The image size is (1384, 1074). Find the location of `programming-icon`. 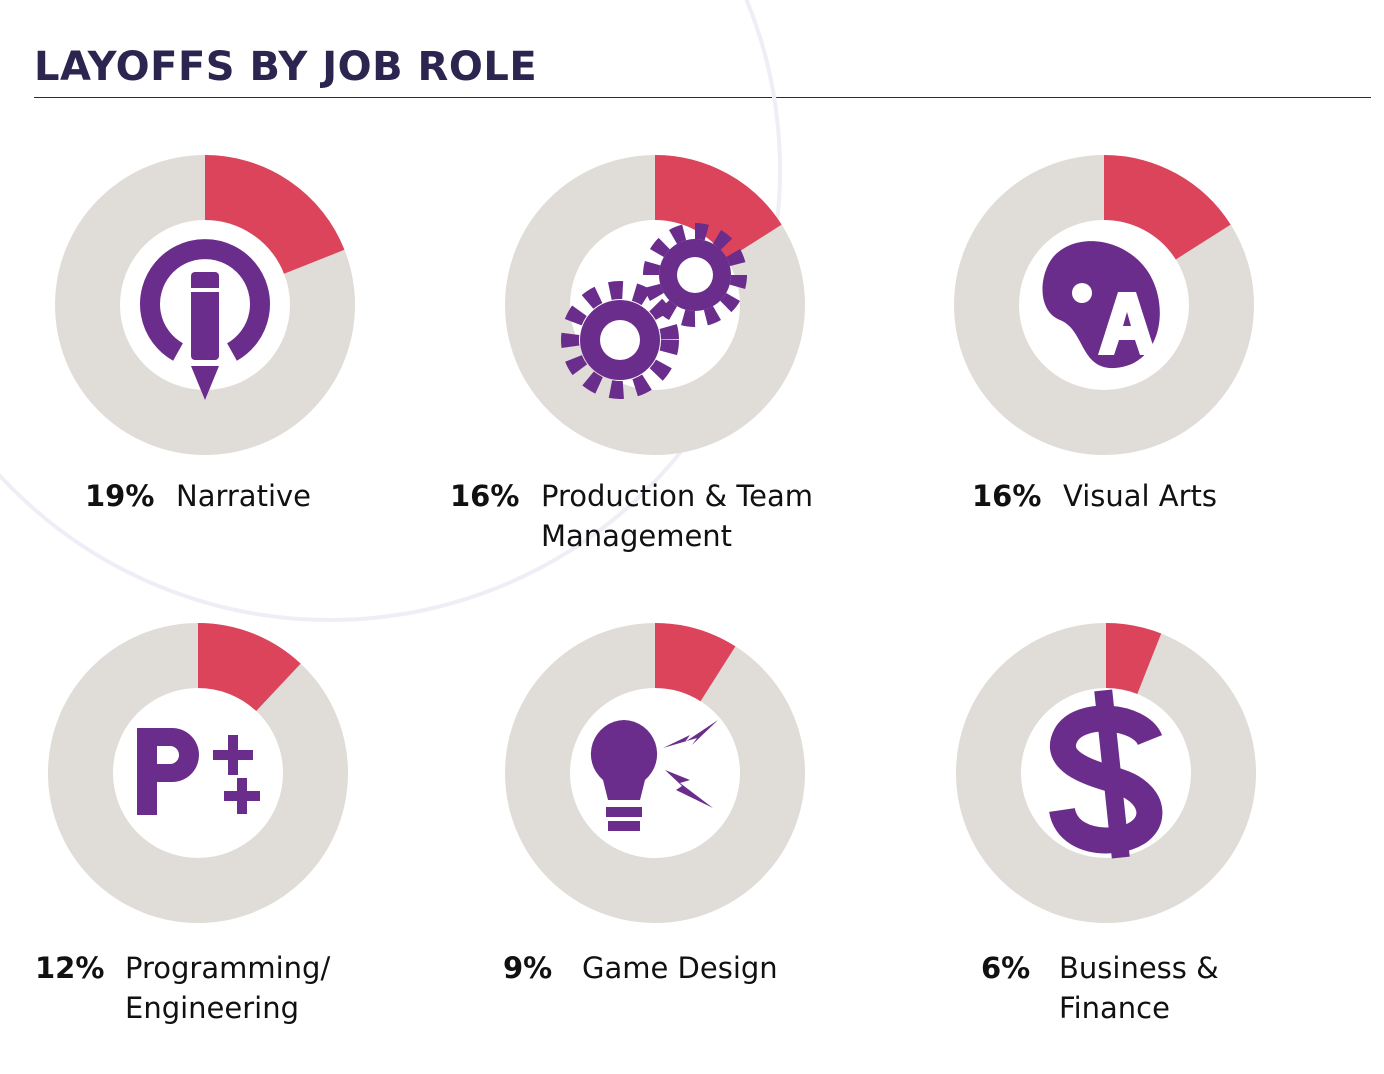

programming-icon is located at coordinates (198, 771).